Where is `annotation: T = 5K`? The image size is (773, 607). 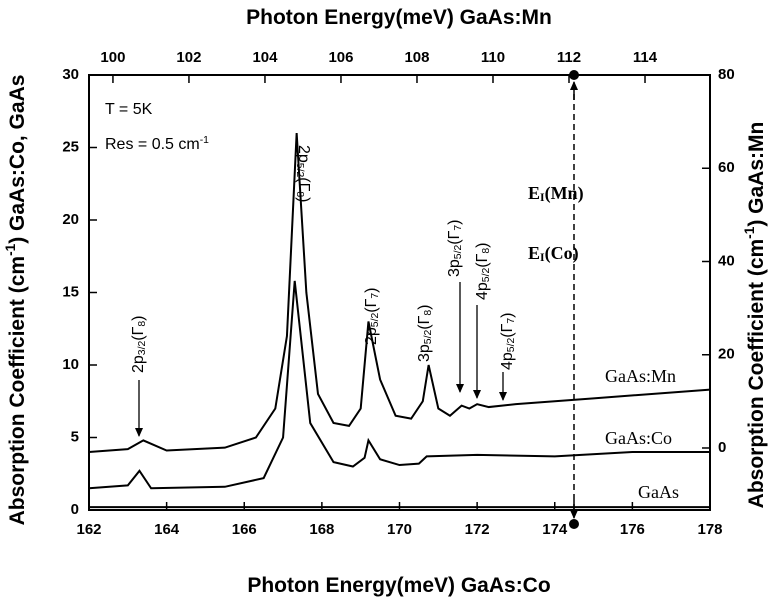 annotation: T = 5K is located at coordinates (129, 109).